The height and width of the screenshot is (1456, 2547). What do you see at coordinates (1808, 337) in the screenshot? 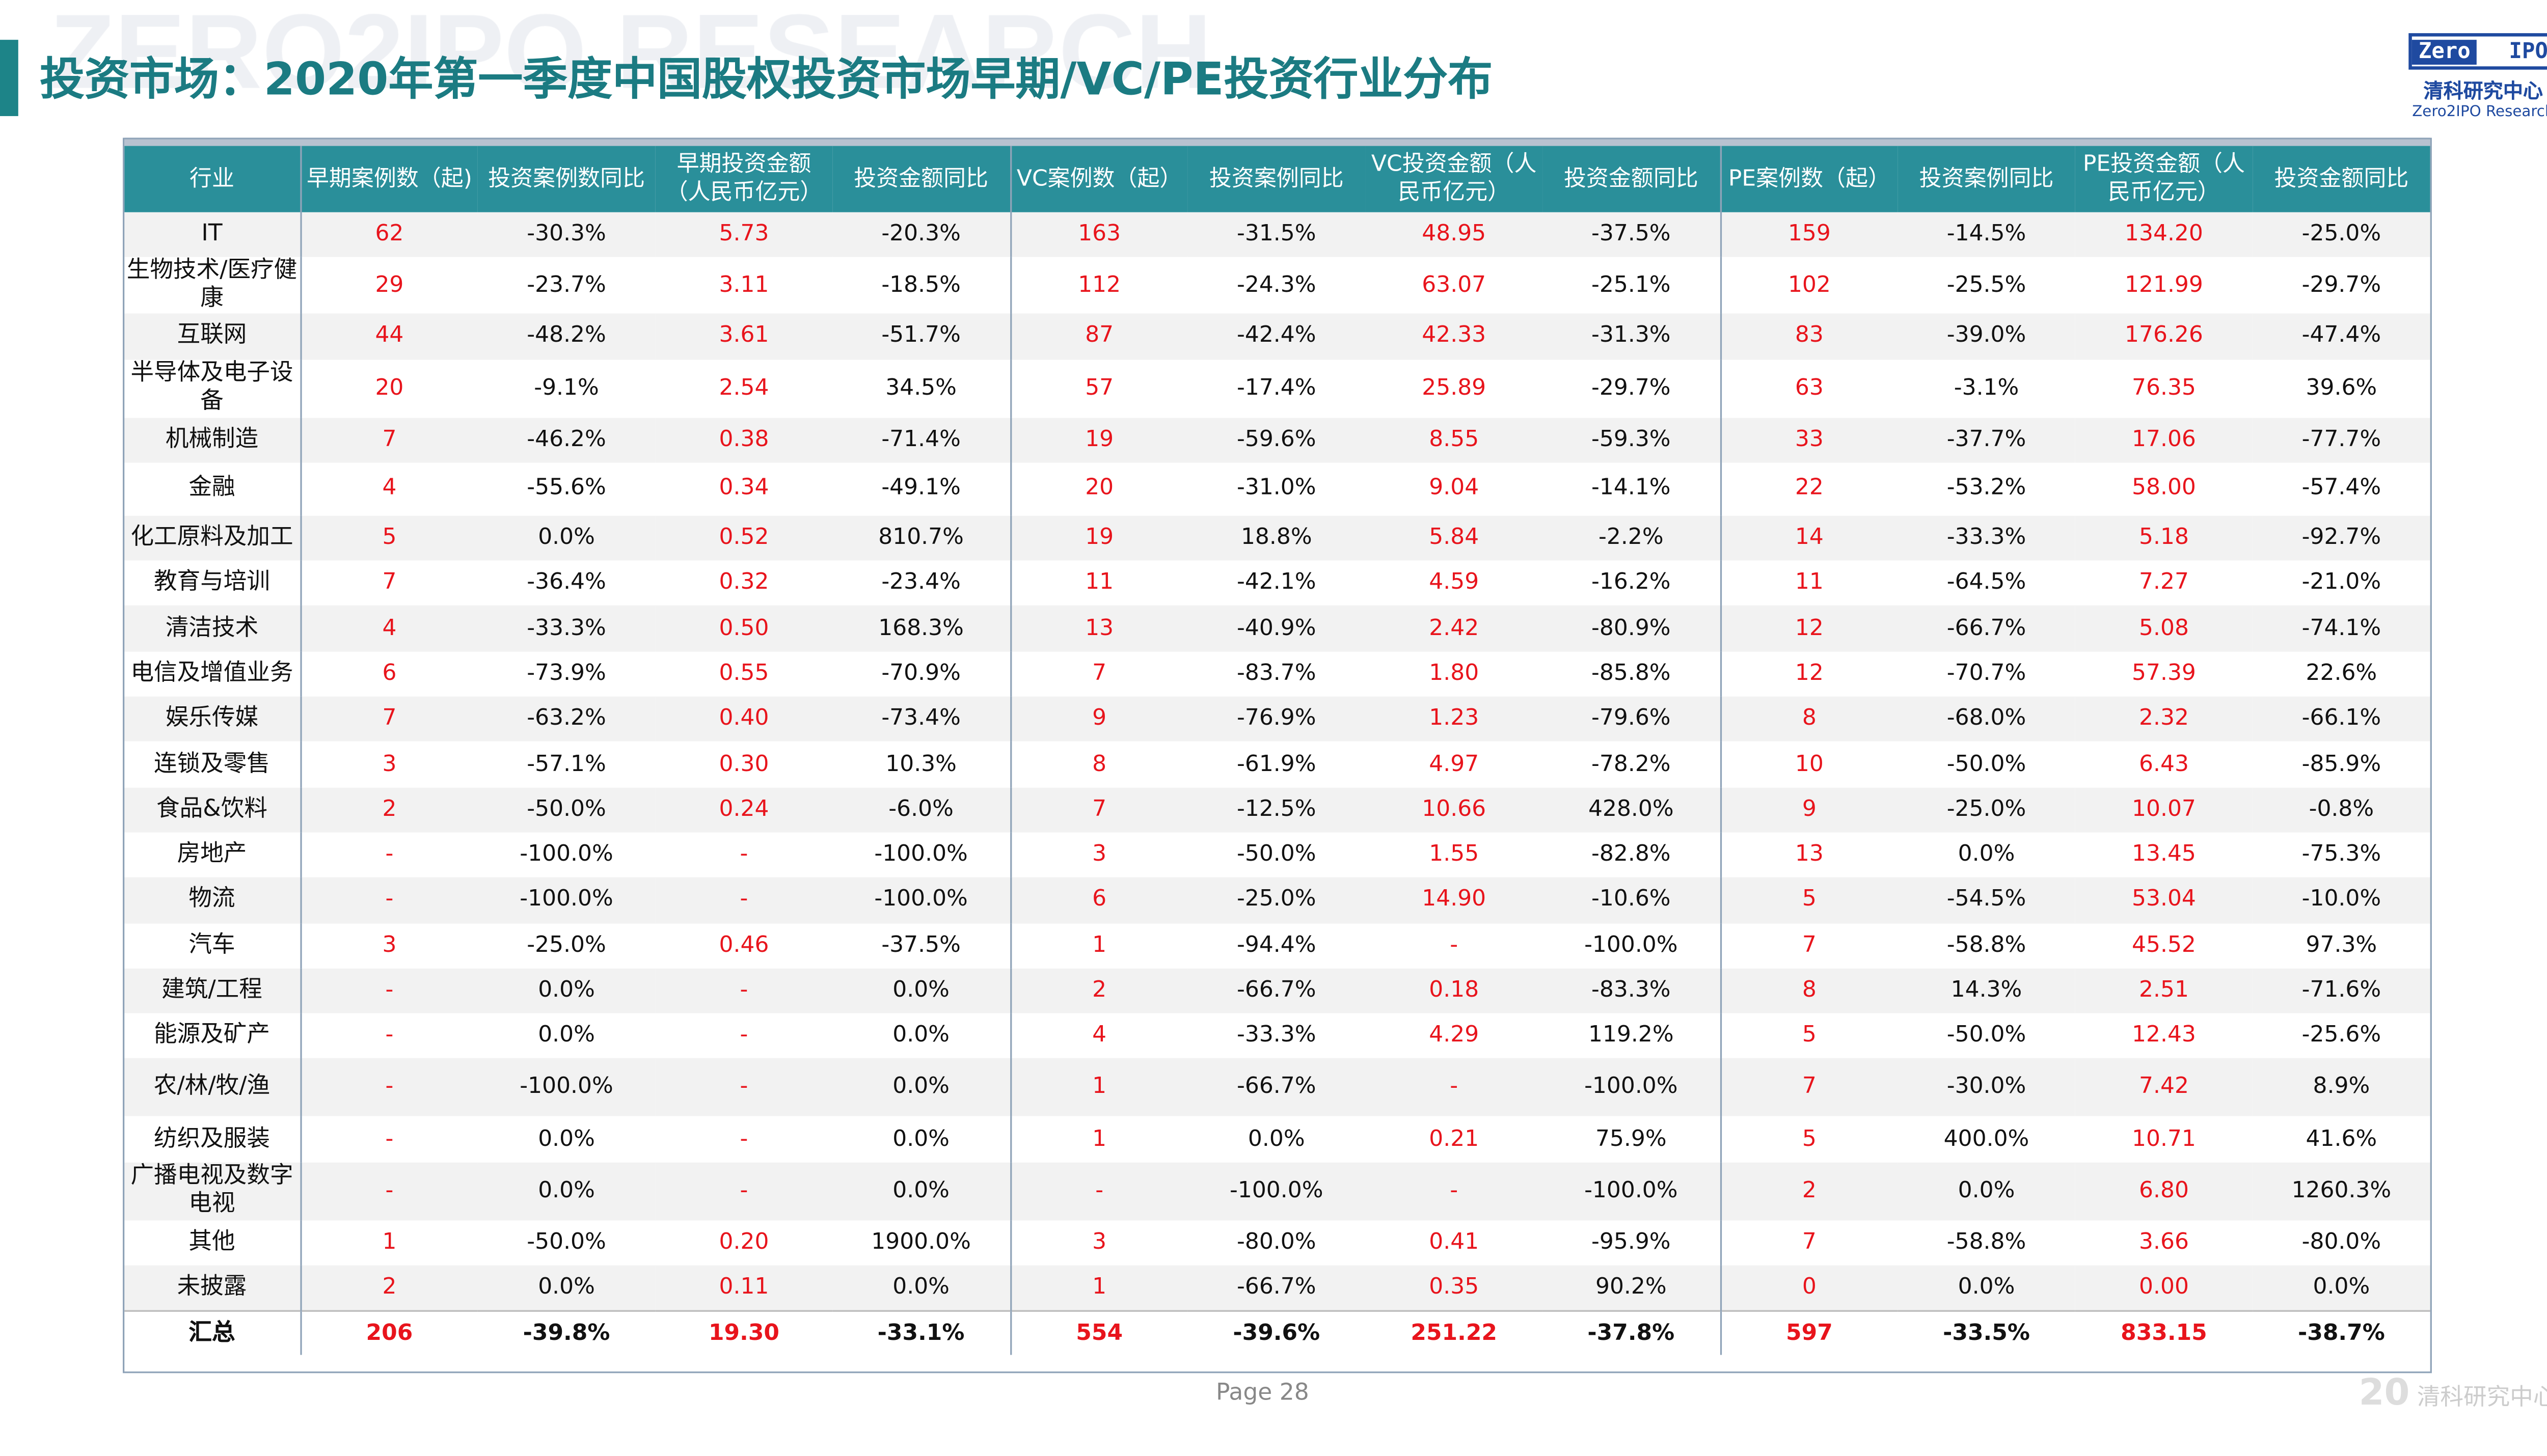
I see `value-cell: 83` at bounding box center [1808, 337].